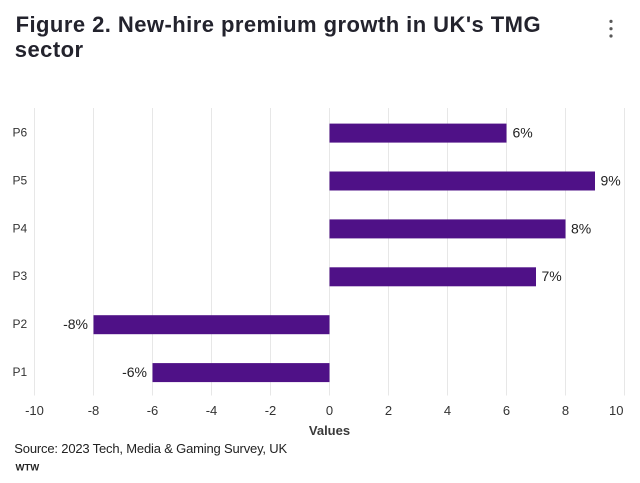 The height and width of the screenshot is (483, 640). I want to click on svg-text: 9%, so click(611, 180).